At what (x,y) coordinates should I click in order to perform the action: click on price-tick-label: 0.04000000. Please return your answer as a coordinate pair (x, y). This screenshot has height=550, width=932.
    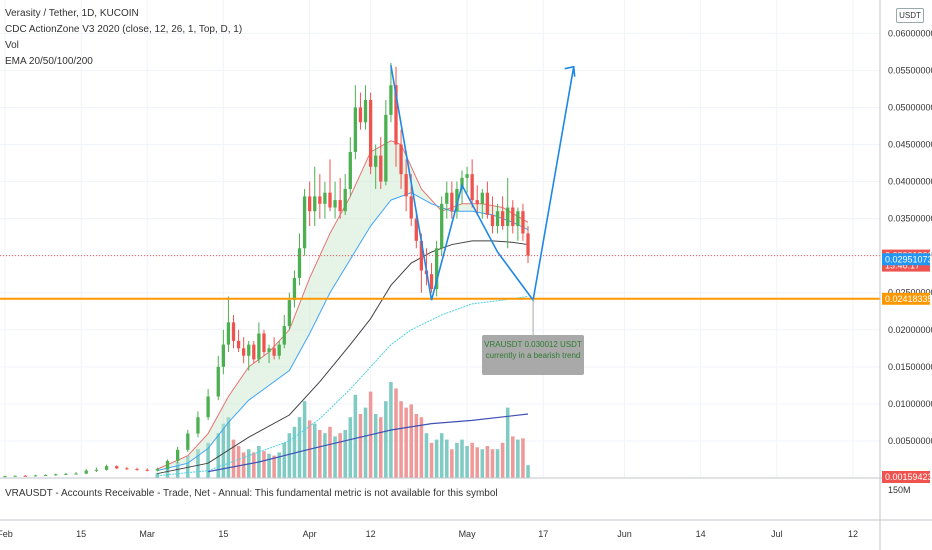
    Looking at the image, I should click on (910, 182).